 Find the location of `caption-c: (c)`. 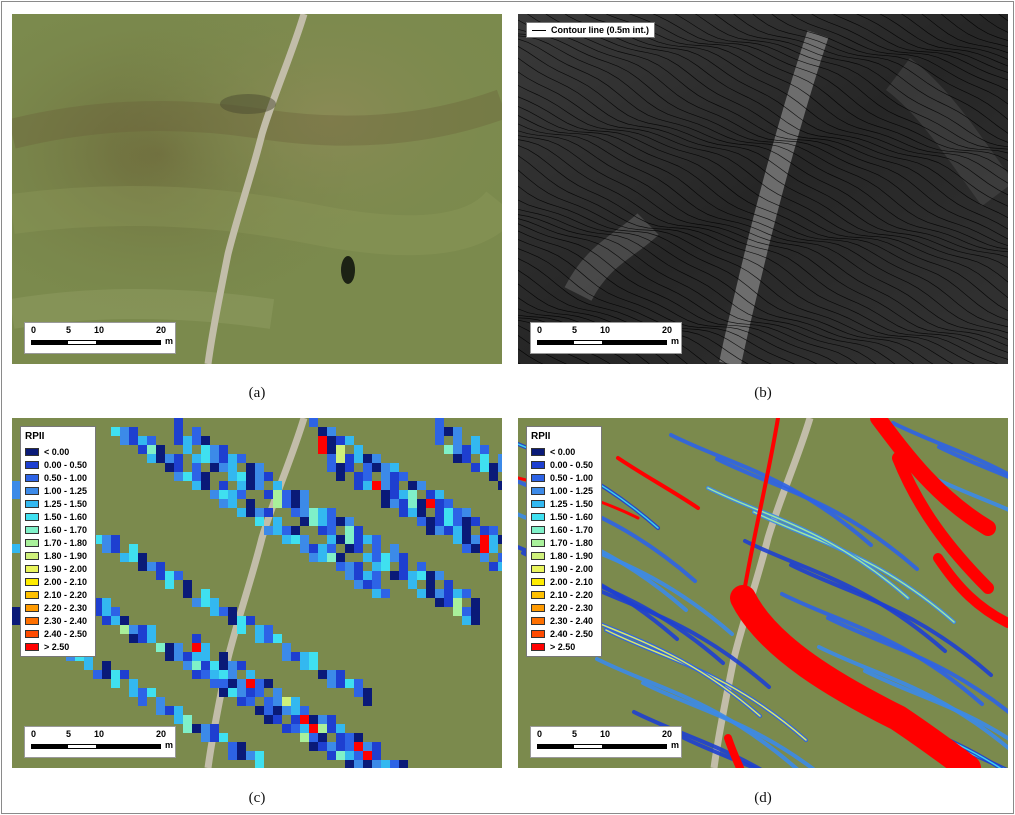

caption-c: (c) is located at coordinates (257, 798).